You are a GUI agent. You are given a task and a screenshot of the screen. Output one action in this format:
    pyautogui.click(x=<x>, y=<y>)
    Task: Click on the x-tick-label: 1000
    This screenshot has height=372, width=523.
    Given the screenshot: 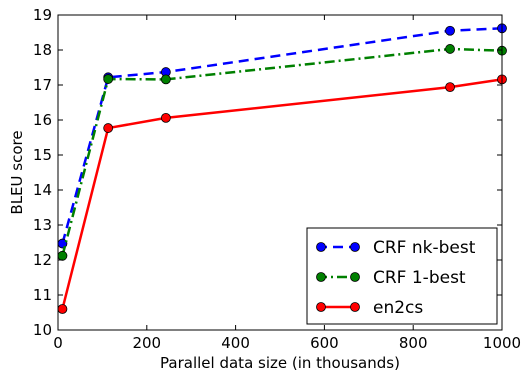 What is the action you would take?
    pyautogui.click(x=502, y=343)
    